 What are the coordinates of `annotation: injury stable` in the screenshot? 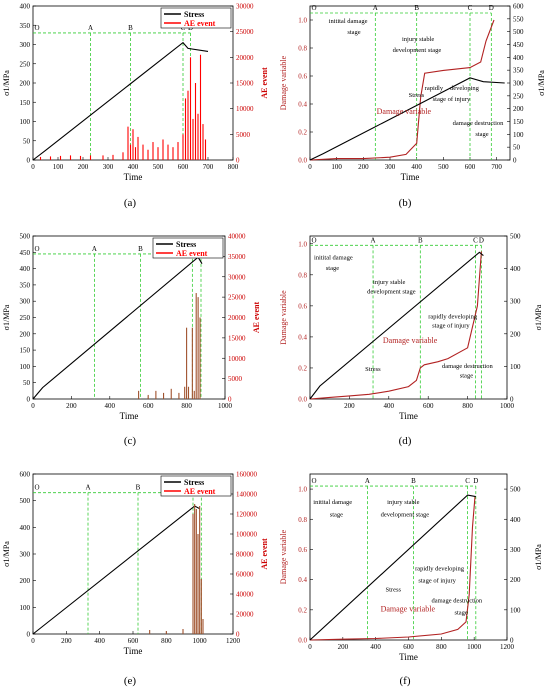 It's located at (403, 502).